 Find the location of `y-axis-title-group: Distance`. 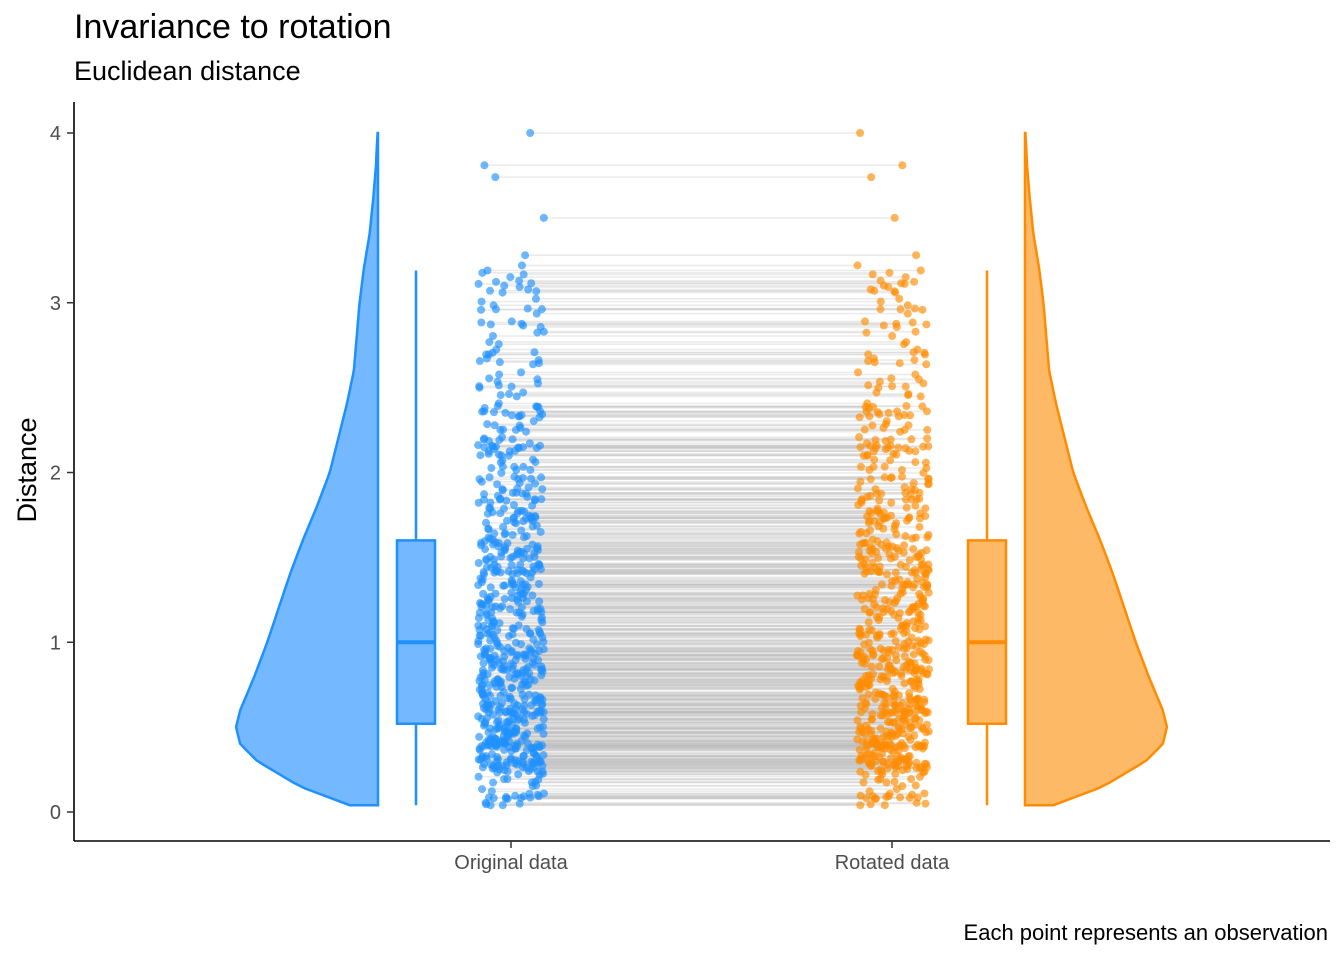

y-axis-title-group: Distance is located at coordinates (27, 469).